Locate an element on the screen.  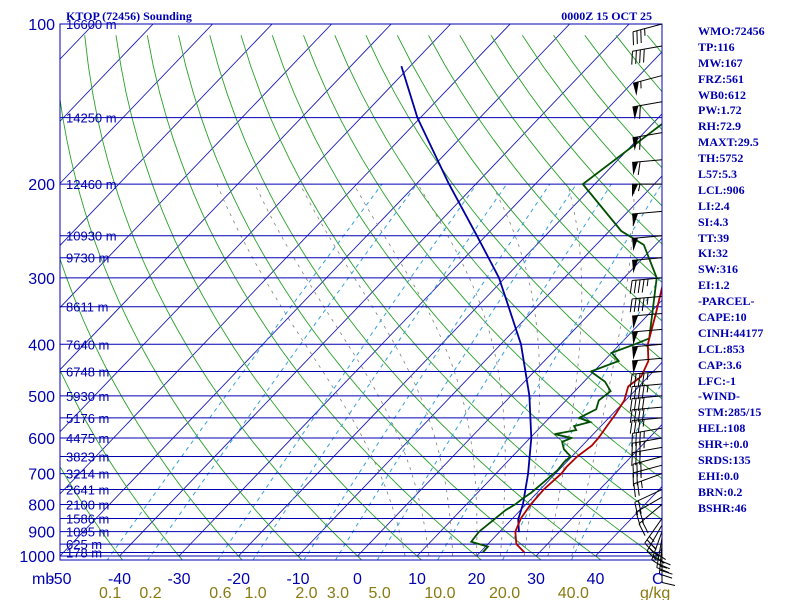
valid-time: 0000Z 15 OCT 25 is located at coordinates (606, 16).